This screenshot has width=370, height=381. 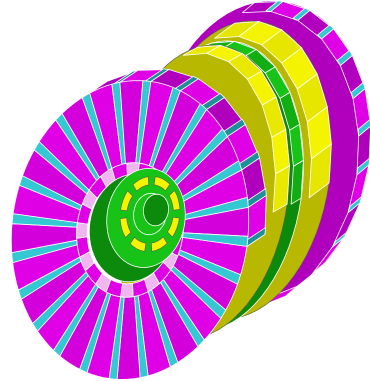 What do you see at coordinates (320, 171) in the screenshot?
I see `yellow-back-rim-segment` at bounding box center [320, 171].